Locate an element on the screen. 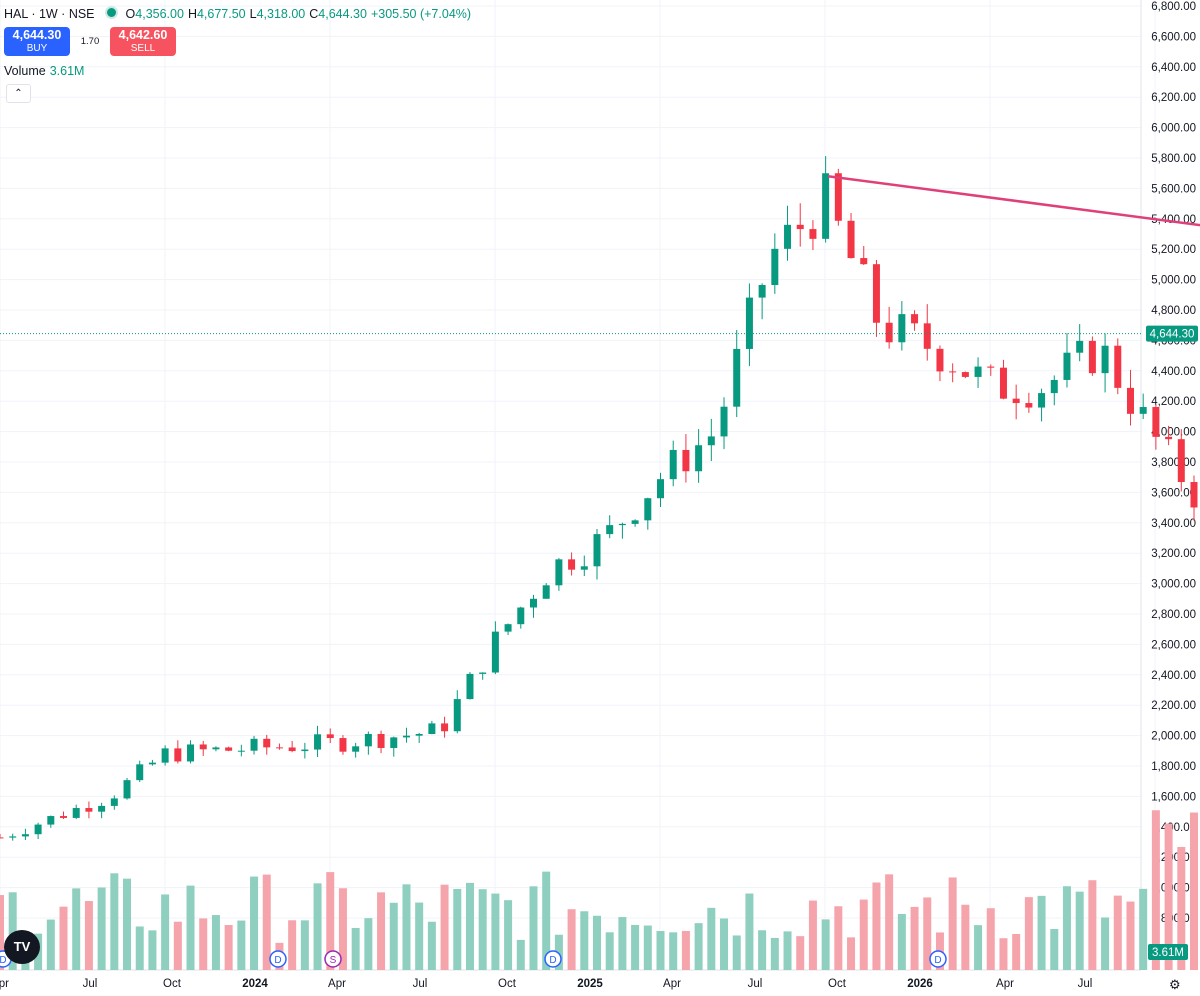  high-label: H is located at coordinates (192, 14).